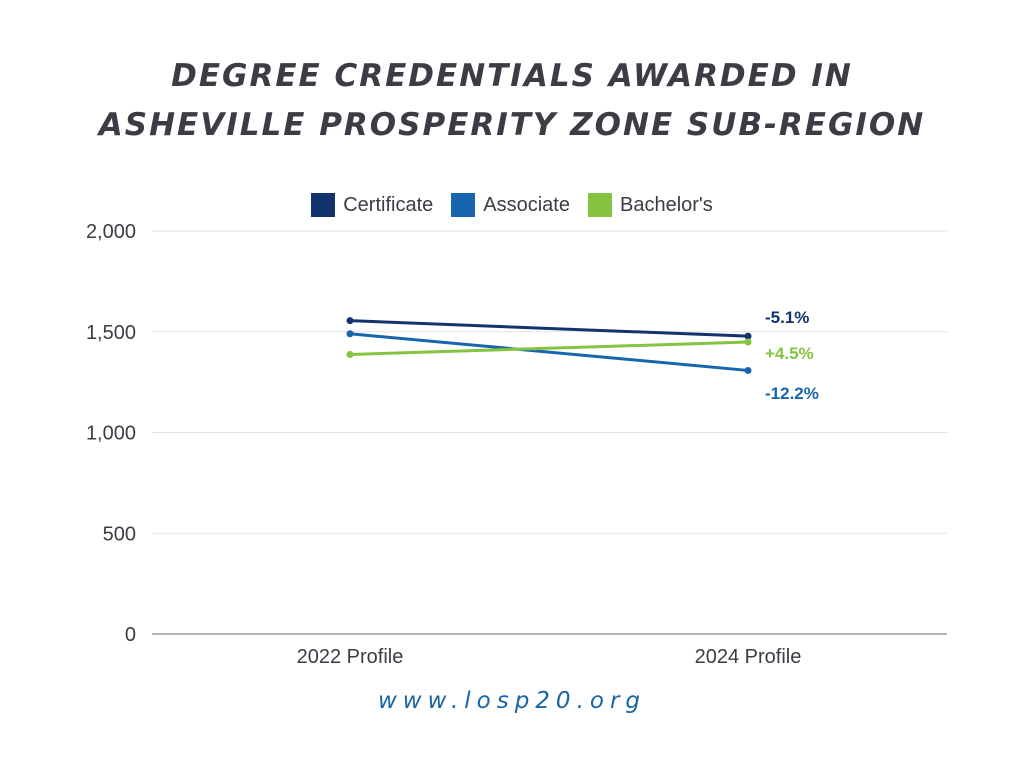 Image resolution: width=1024 pixels, height=768 pixels. Describe the element at coordinates (350, 334) in the screenshot. I see `data-point-associate-2022-profile` at that location.